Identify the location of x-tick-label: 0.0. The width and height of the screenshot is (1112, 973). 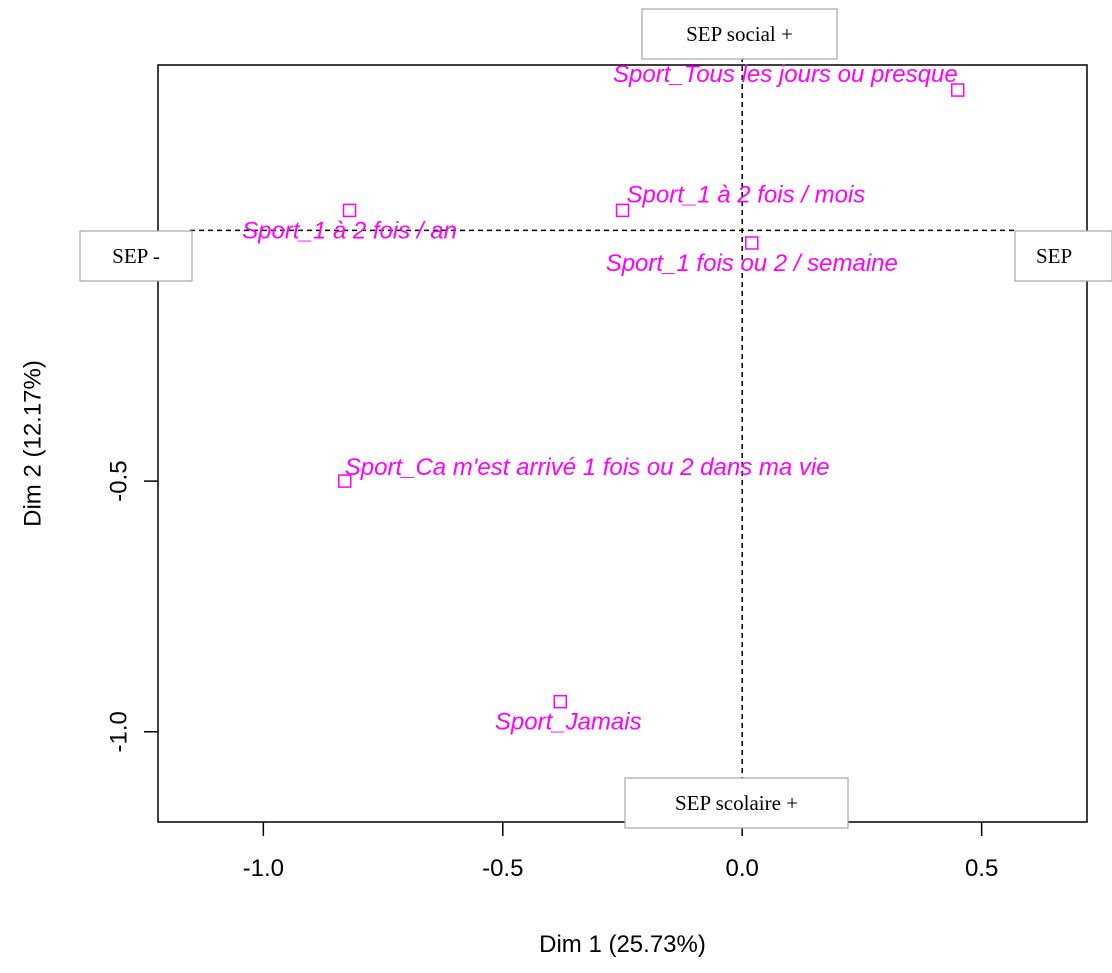
(742, 868).